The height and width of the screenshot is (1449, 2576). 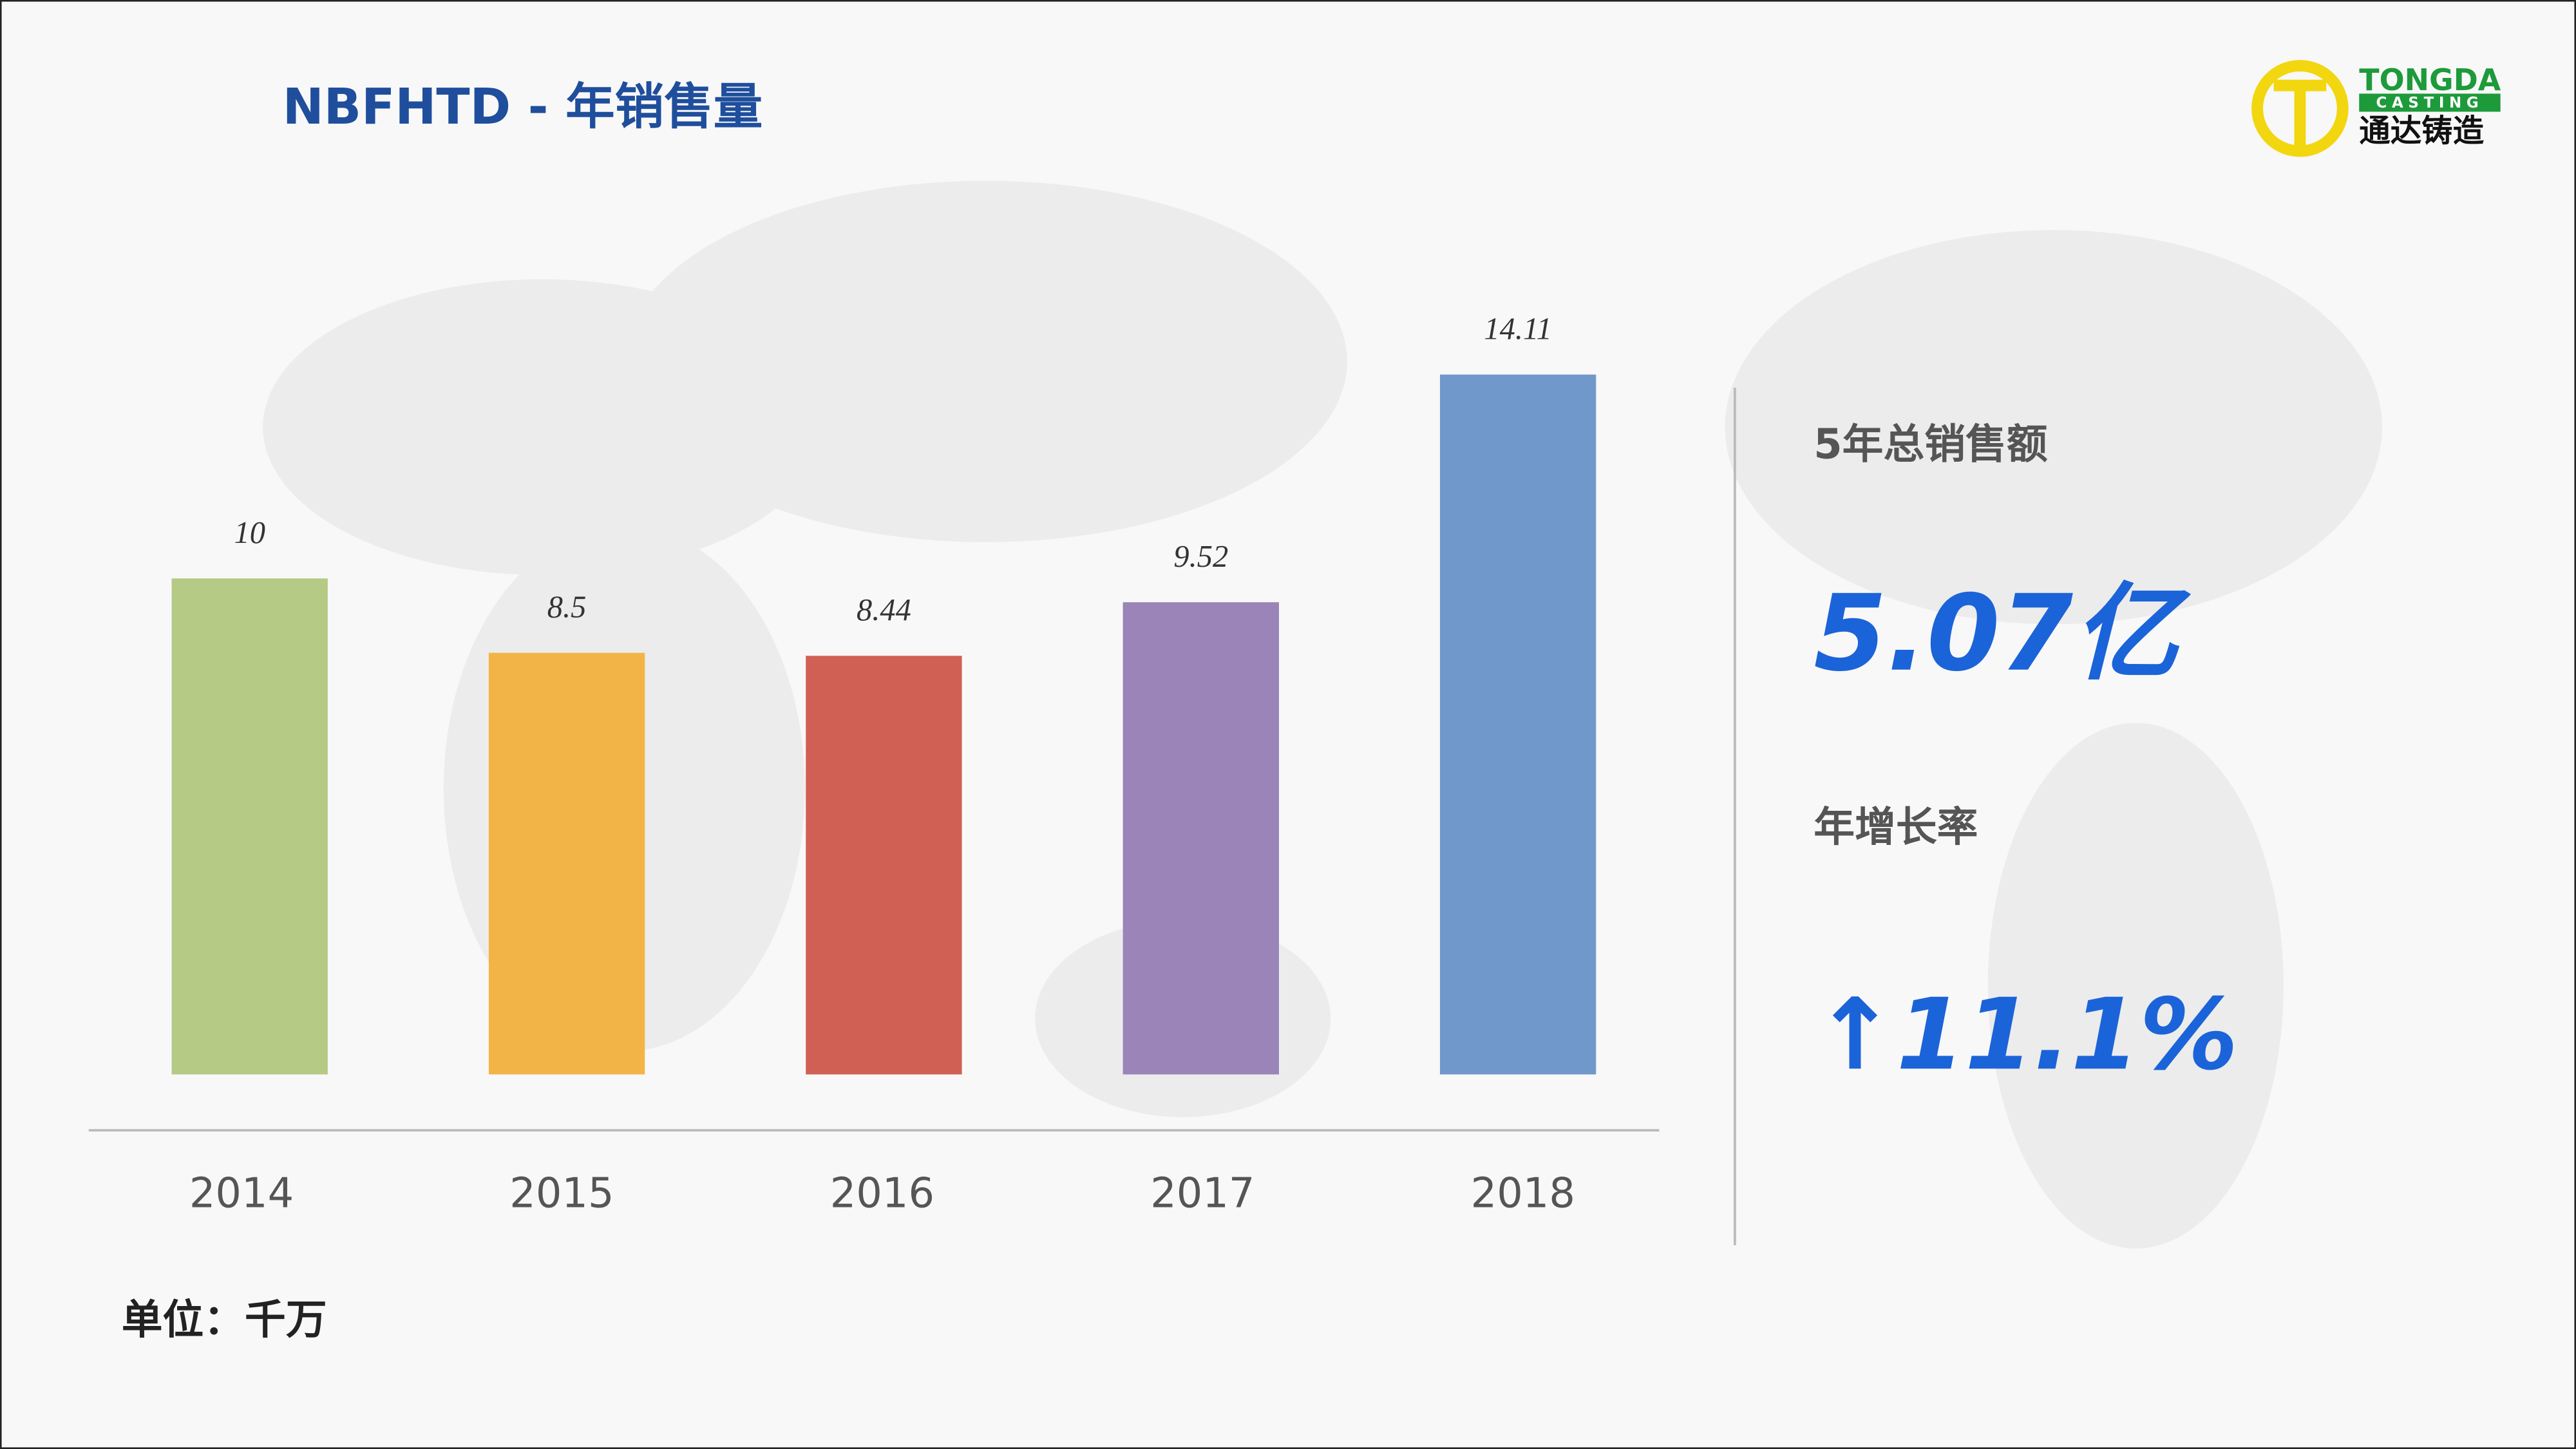 I want to click on logo: TONGDA CASTING 通达铸造, so click(x=2376, y=108).